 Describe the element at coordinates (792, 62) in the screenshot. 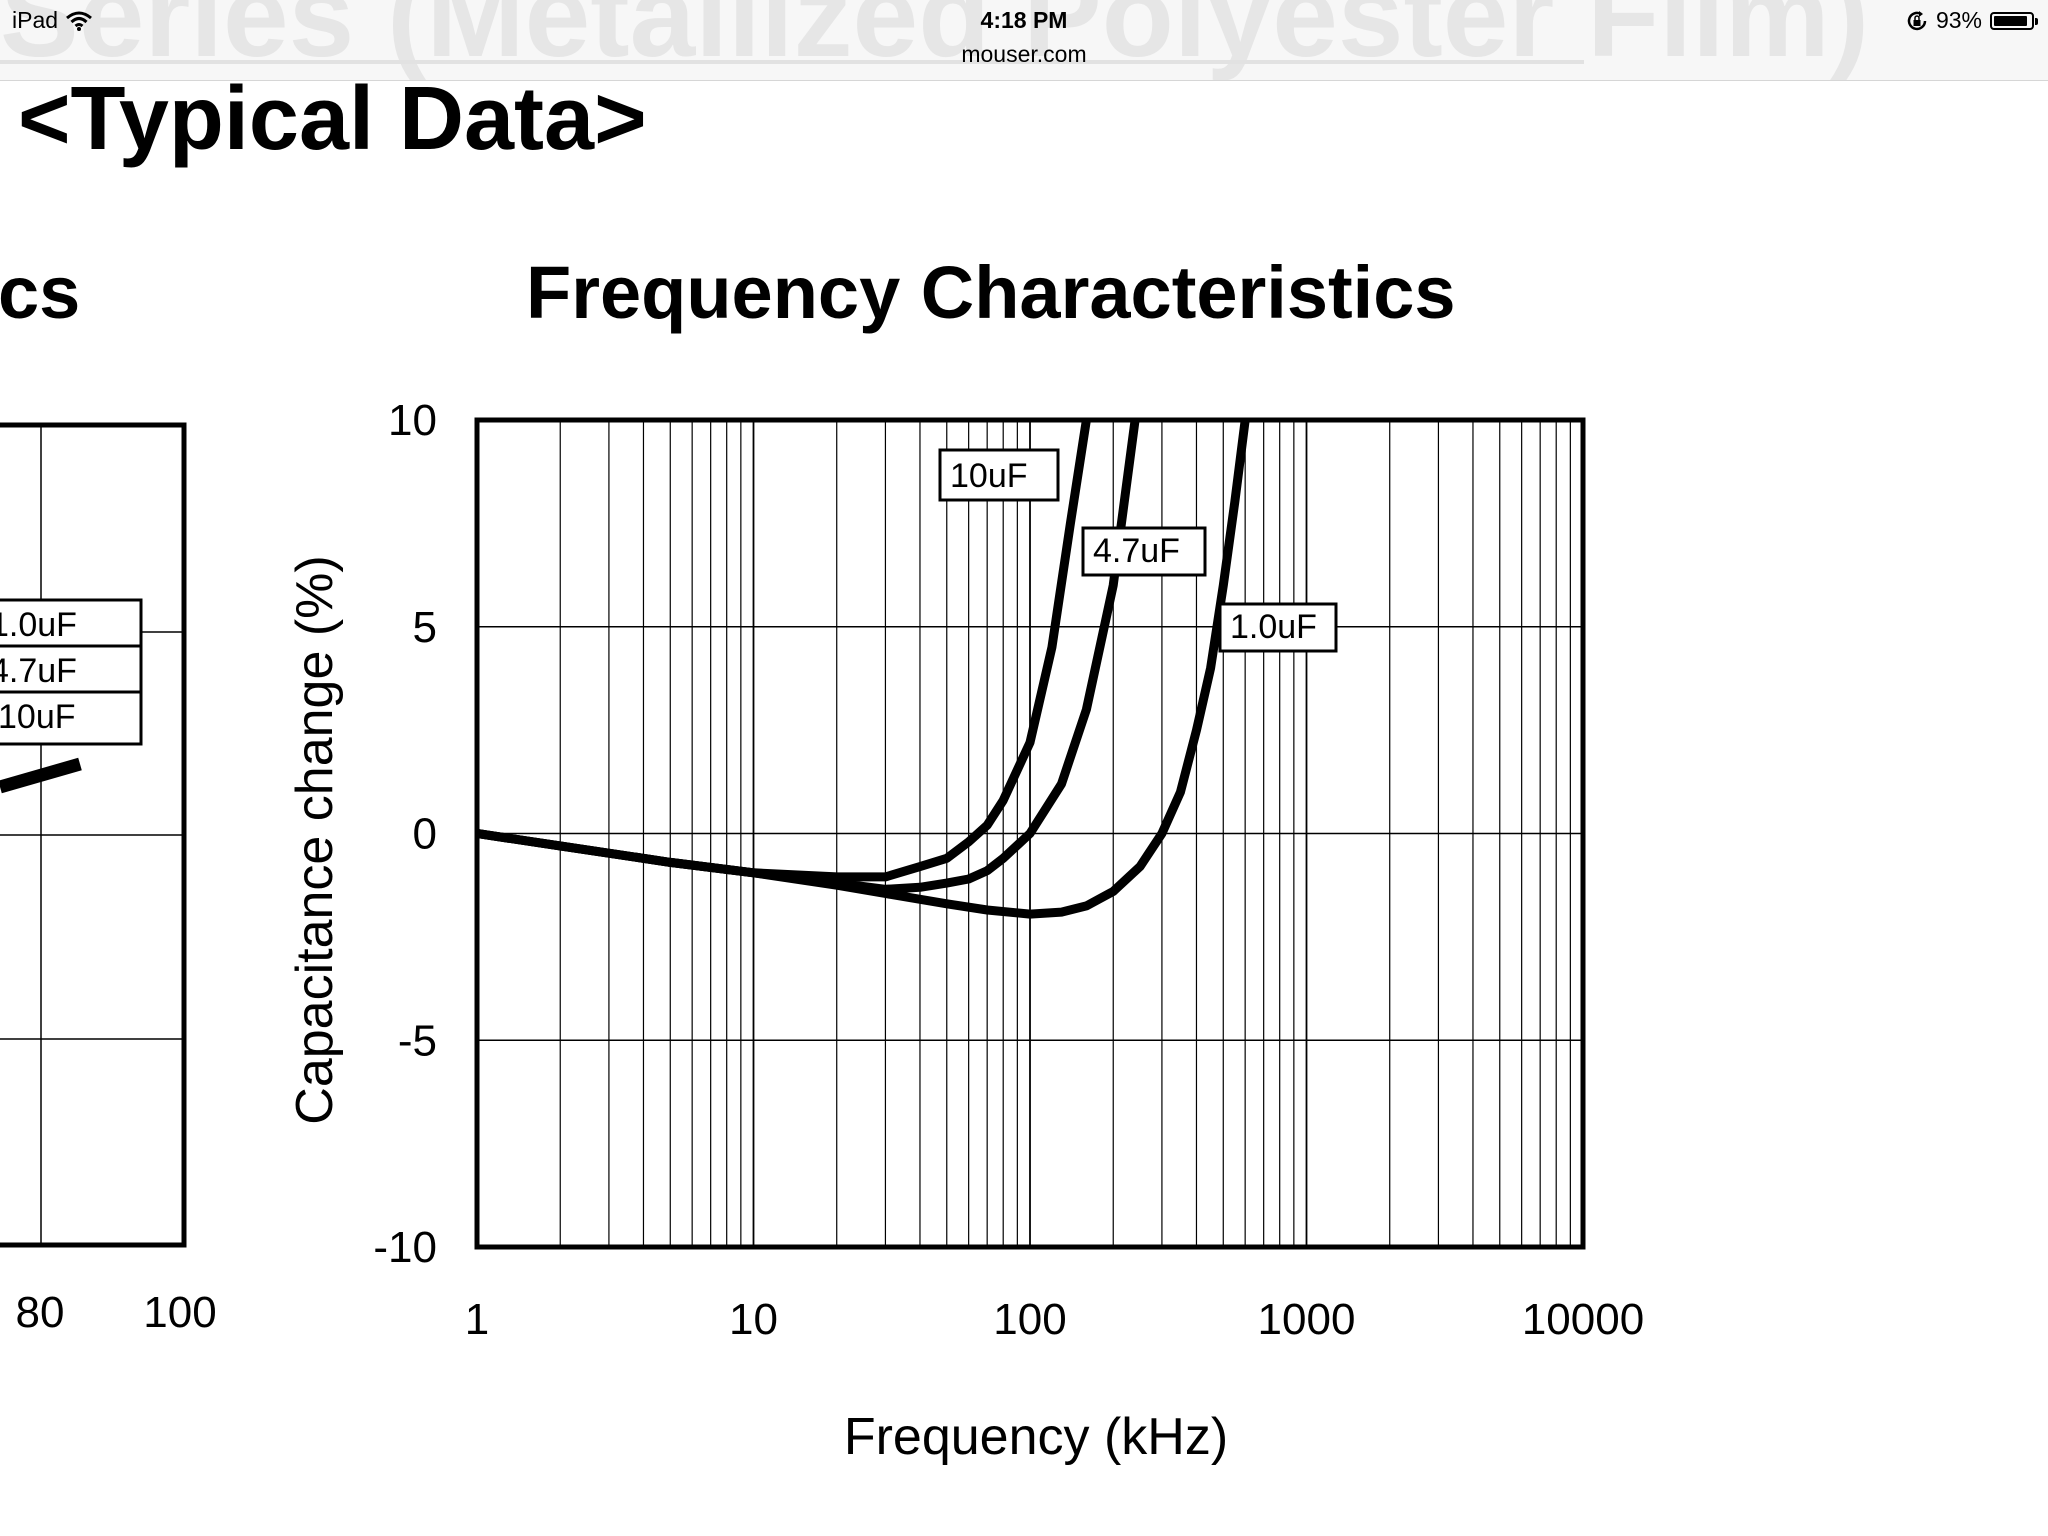

I see `title-rule` at that location.